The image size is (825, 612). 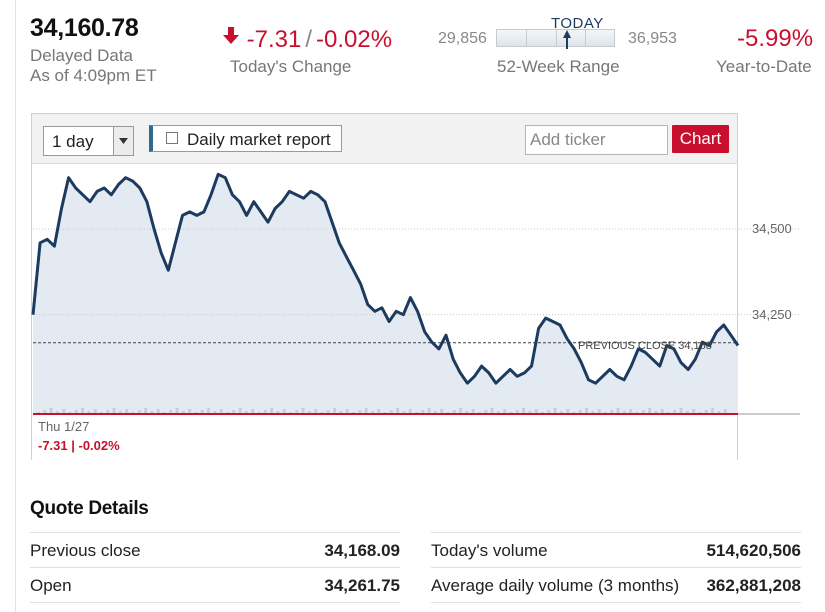 I want to click on change-value: -7.31, so click(x=274, y=39).